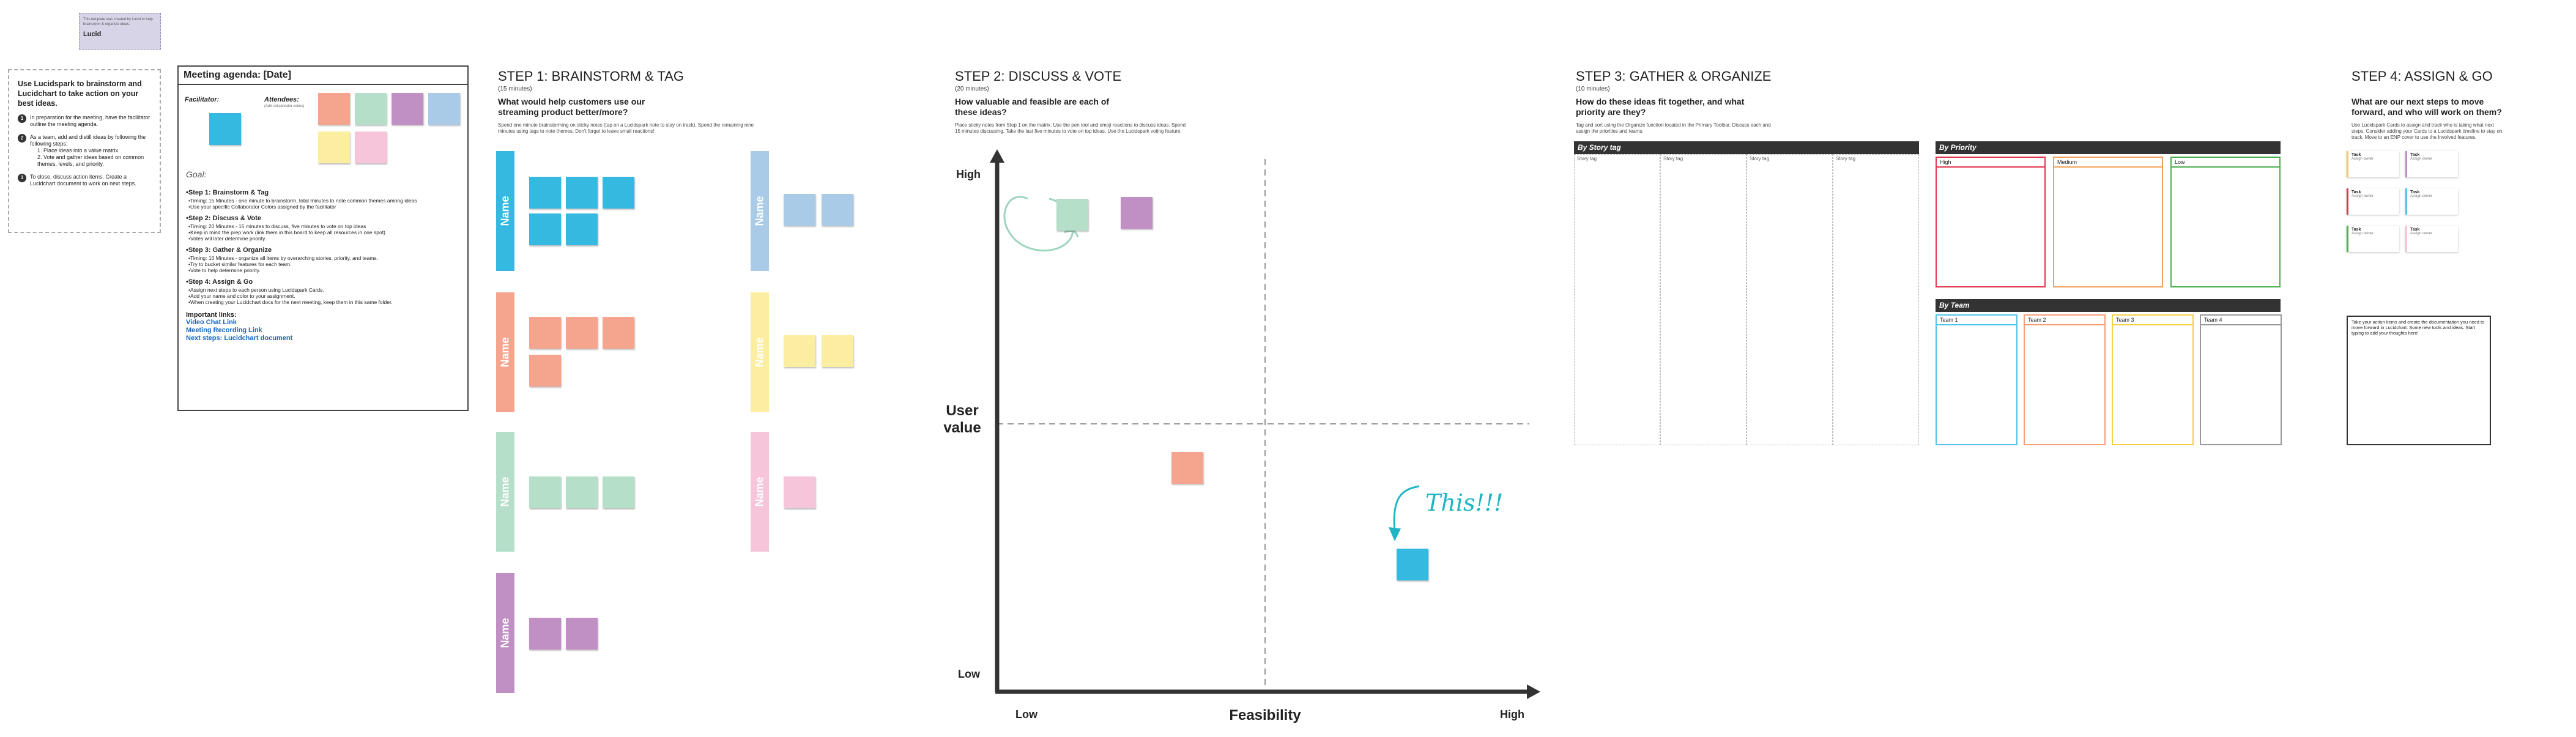  I want to click on step-number: 3, so click(22, 178).